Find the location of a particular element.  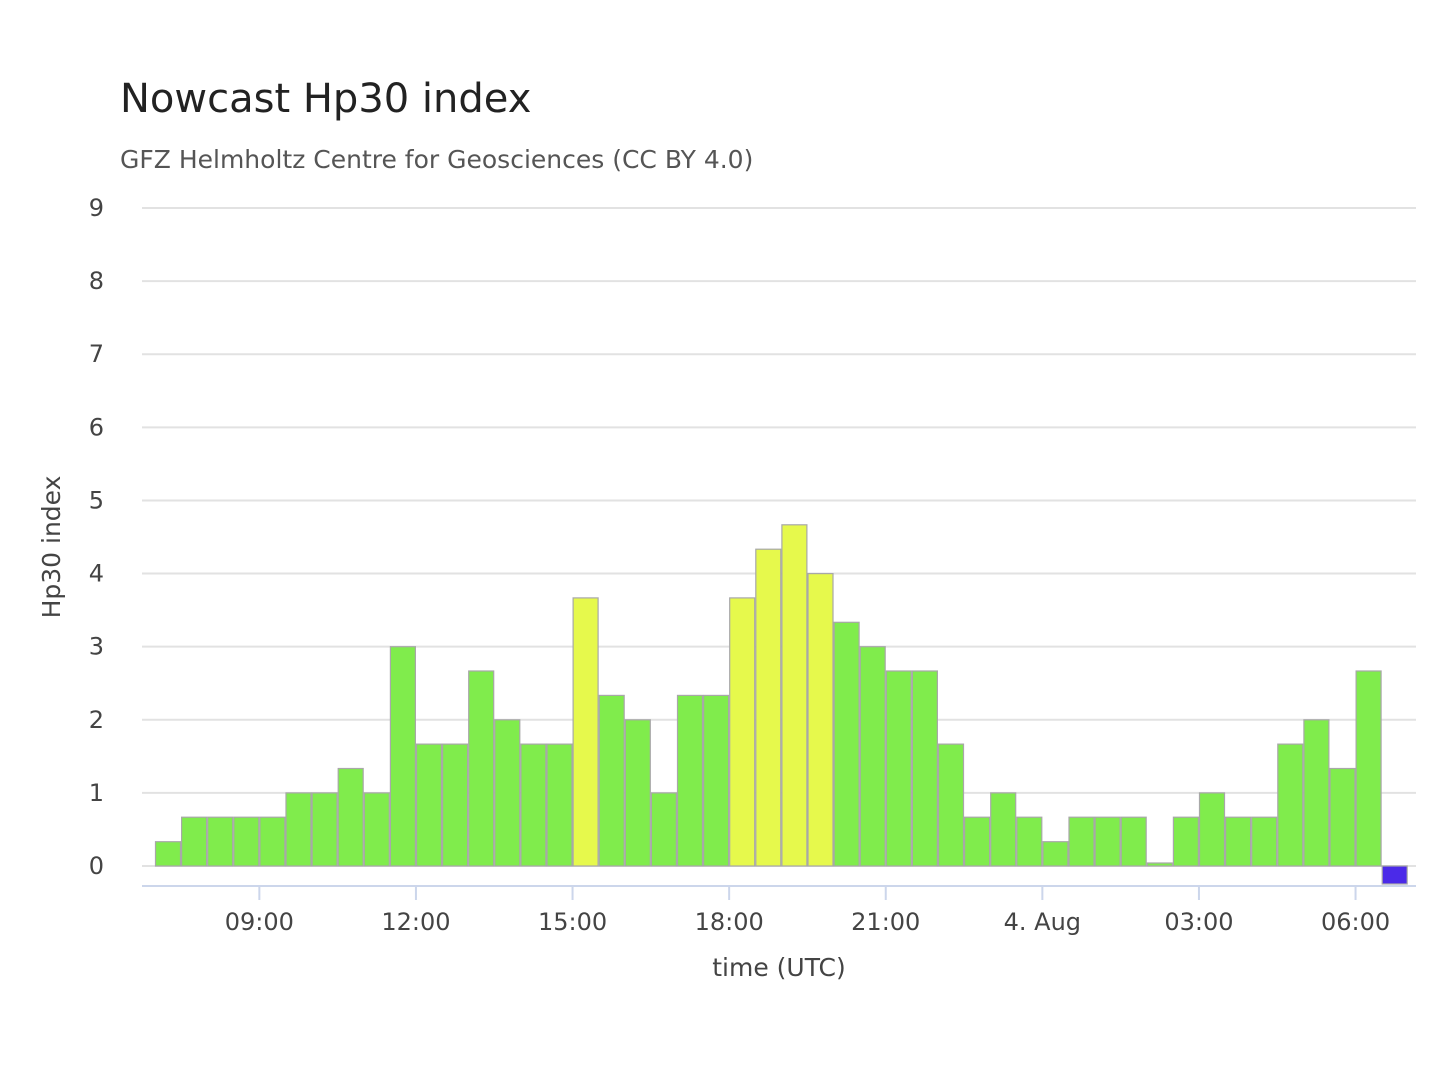

y-tick-label: 8 is located at coordinates (96, 281).